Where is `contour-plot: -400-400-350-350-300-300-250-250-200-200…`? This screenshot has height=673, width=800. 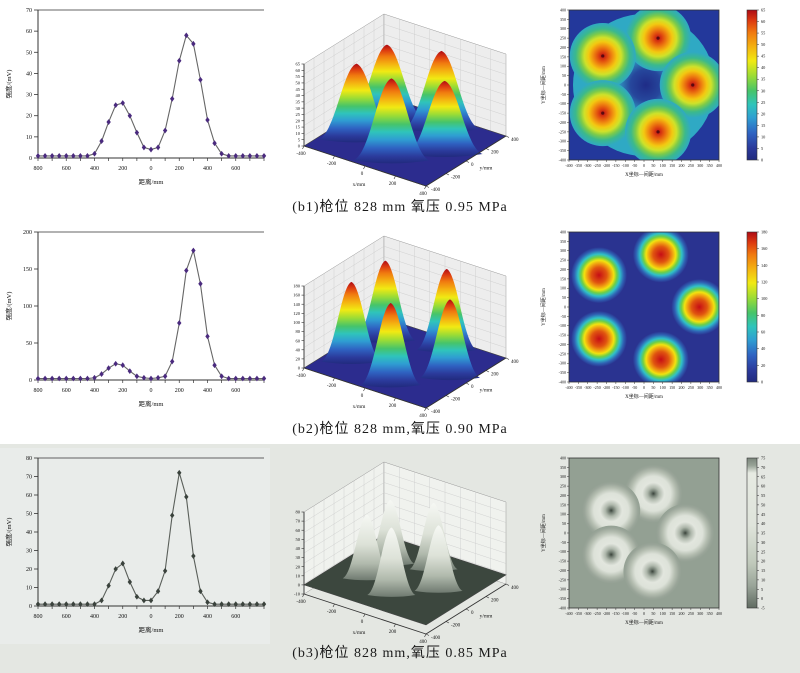 contour-plot: -400-400-350-350-300-300-250-250-200-200… is located at coordinates (653, 314).